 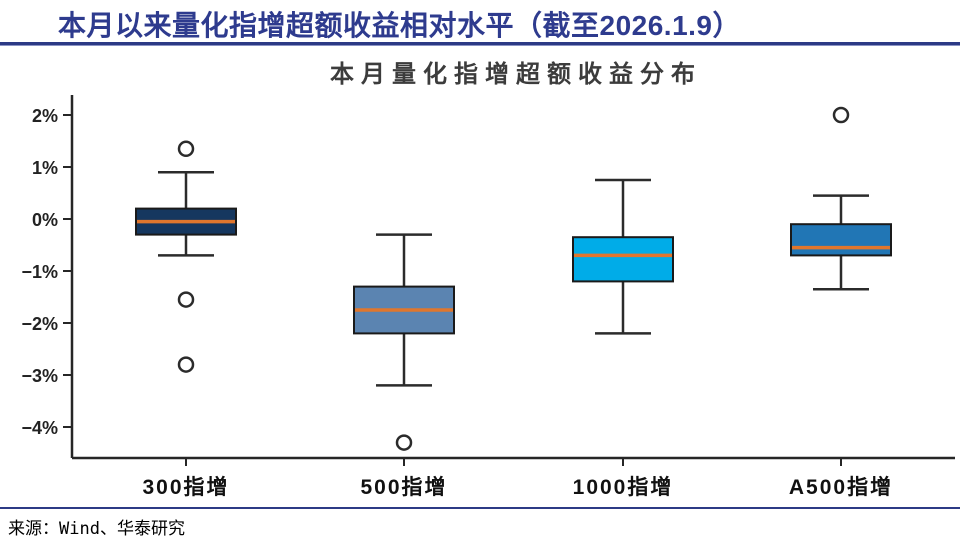 I want to click on y-tick-label-4: −2%, so click(x=39, y=324).